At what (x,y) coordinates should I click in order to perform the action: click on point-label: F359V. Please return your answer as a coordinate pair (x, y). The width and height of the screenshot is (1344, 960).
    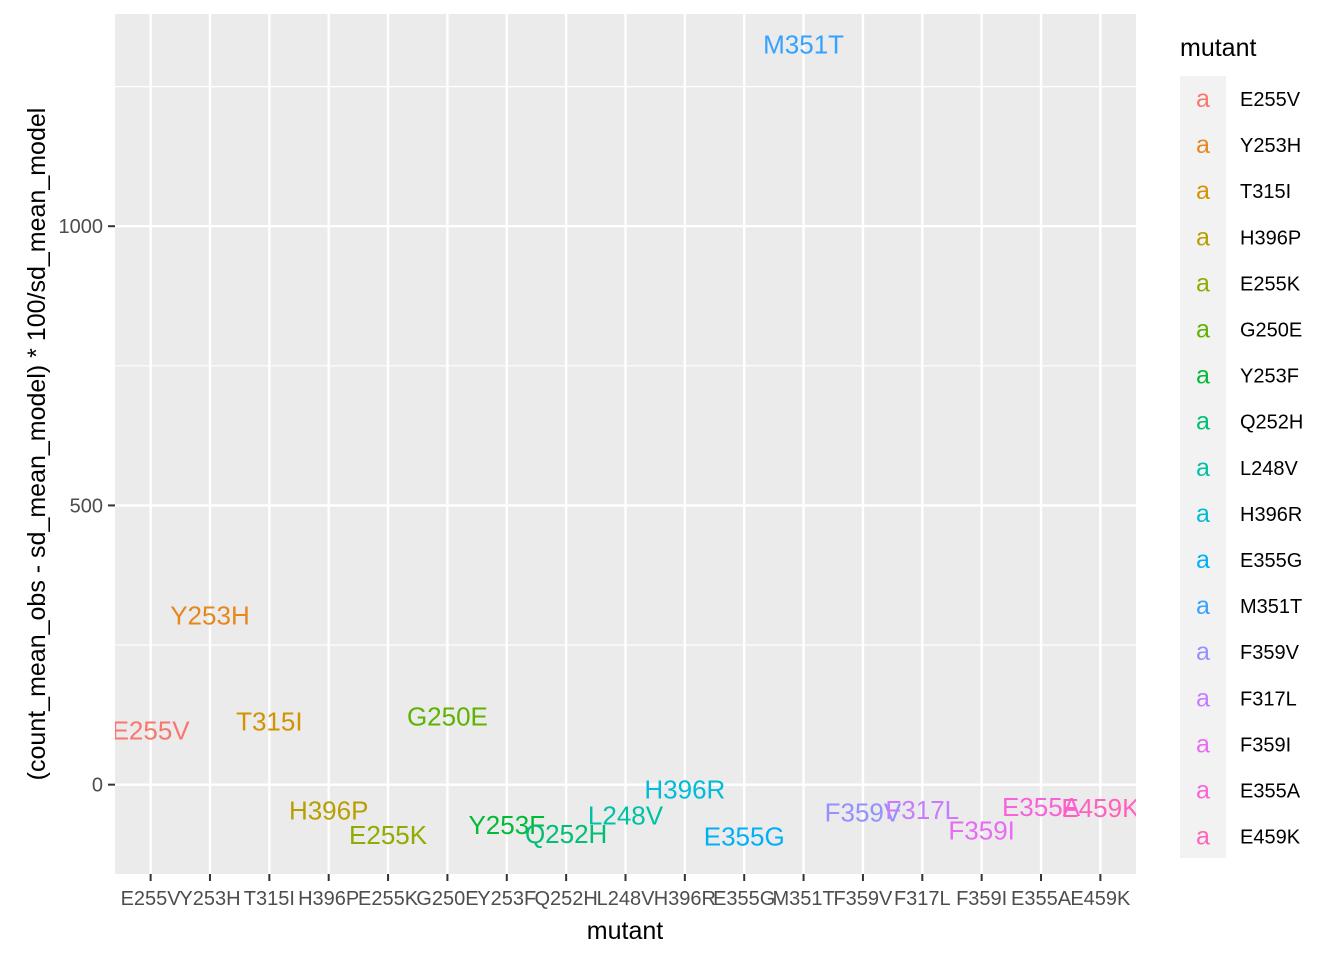
    Looking at the image, I should click on (863, 813).